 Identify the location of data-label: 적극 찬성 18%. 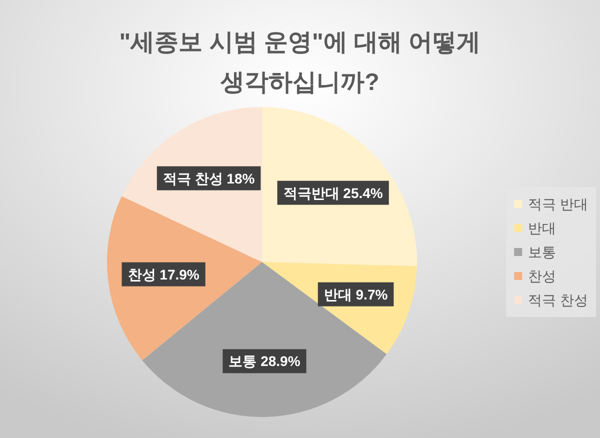
(209, 178).